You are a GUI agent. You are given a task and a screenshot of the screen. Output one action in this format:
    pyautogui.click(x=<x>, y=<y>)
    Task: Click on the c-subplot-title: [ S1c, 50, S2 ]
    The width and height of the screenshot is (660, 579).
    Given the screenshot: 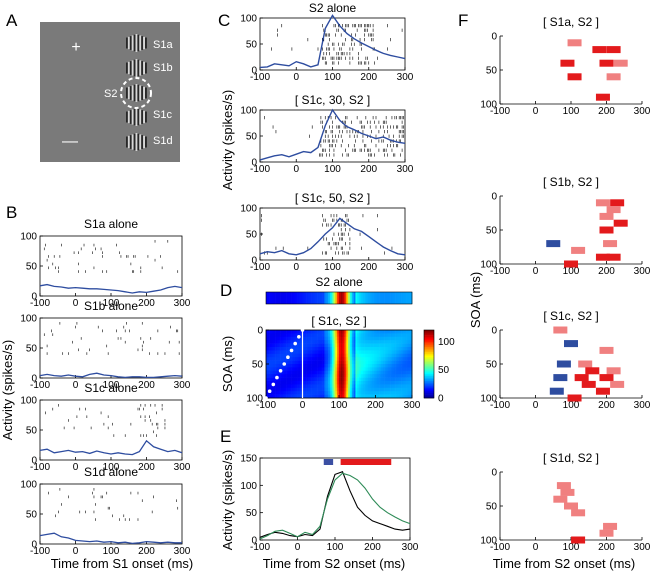 What is the action you would take?
    pyautogui.click(x=332, y=198)
    